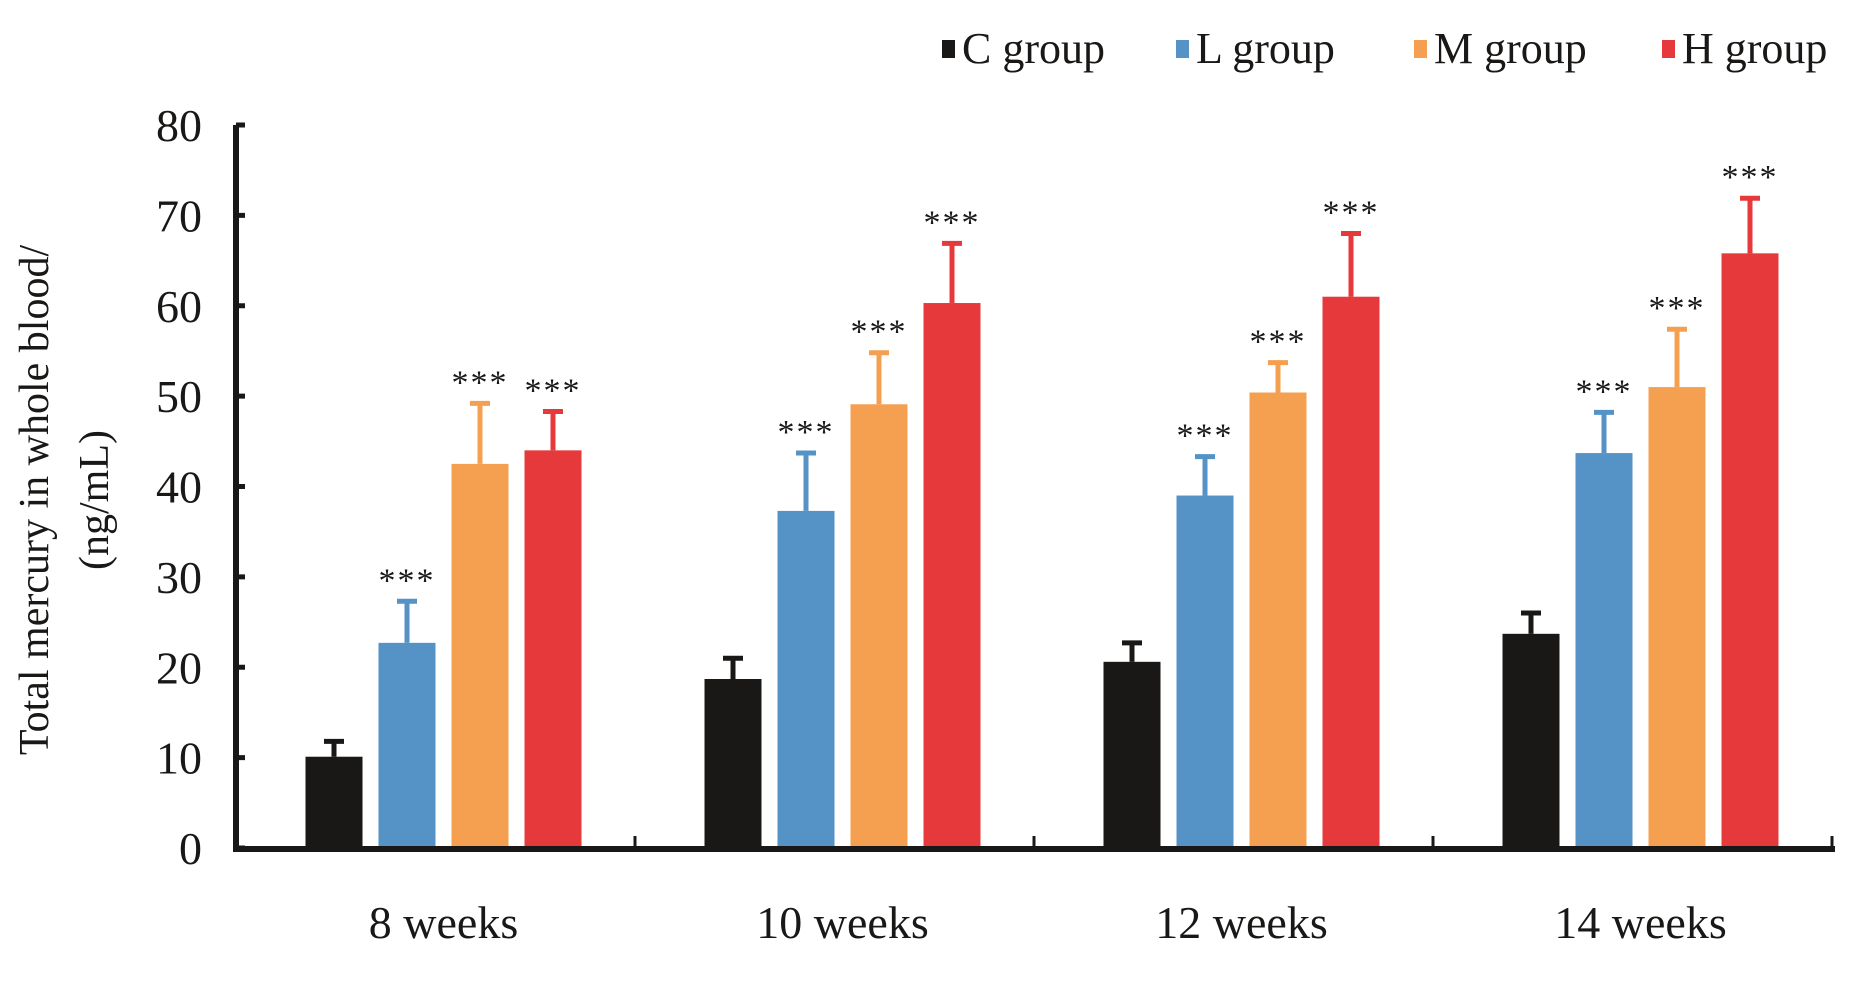 This screenshot has height=988, width=1866. I want to click on legend: C group L group M group H group, so click(1384, 48).